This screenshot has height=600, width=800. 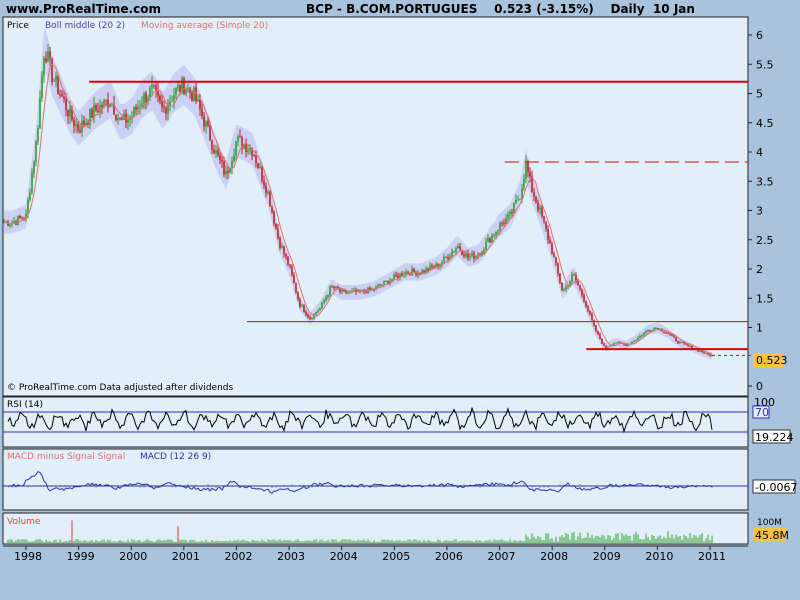 What do you see at coordinates (186, 556) in the screenshot?
I see `x-tick-label: 2001` at bounding box center [186, 556].